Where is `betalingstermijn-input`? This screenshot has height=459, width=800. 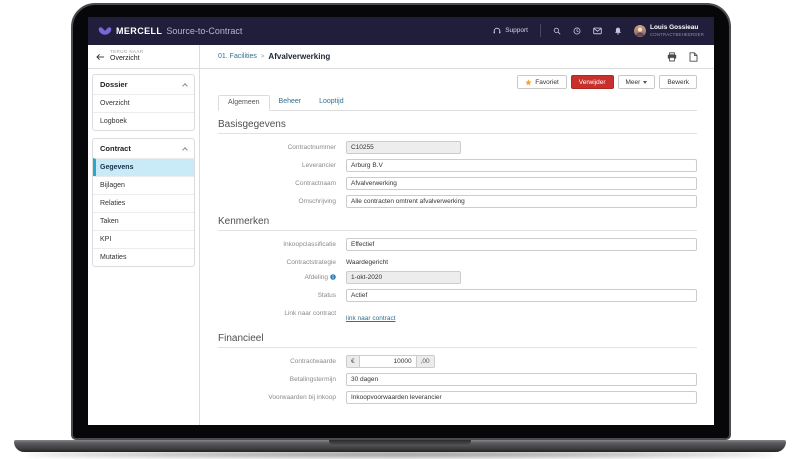
betalingstermijn-input is located at coordinates (521, 379).